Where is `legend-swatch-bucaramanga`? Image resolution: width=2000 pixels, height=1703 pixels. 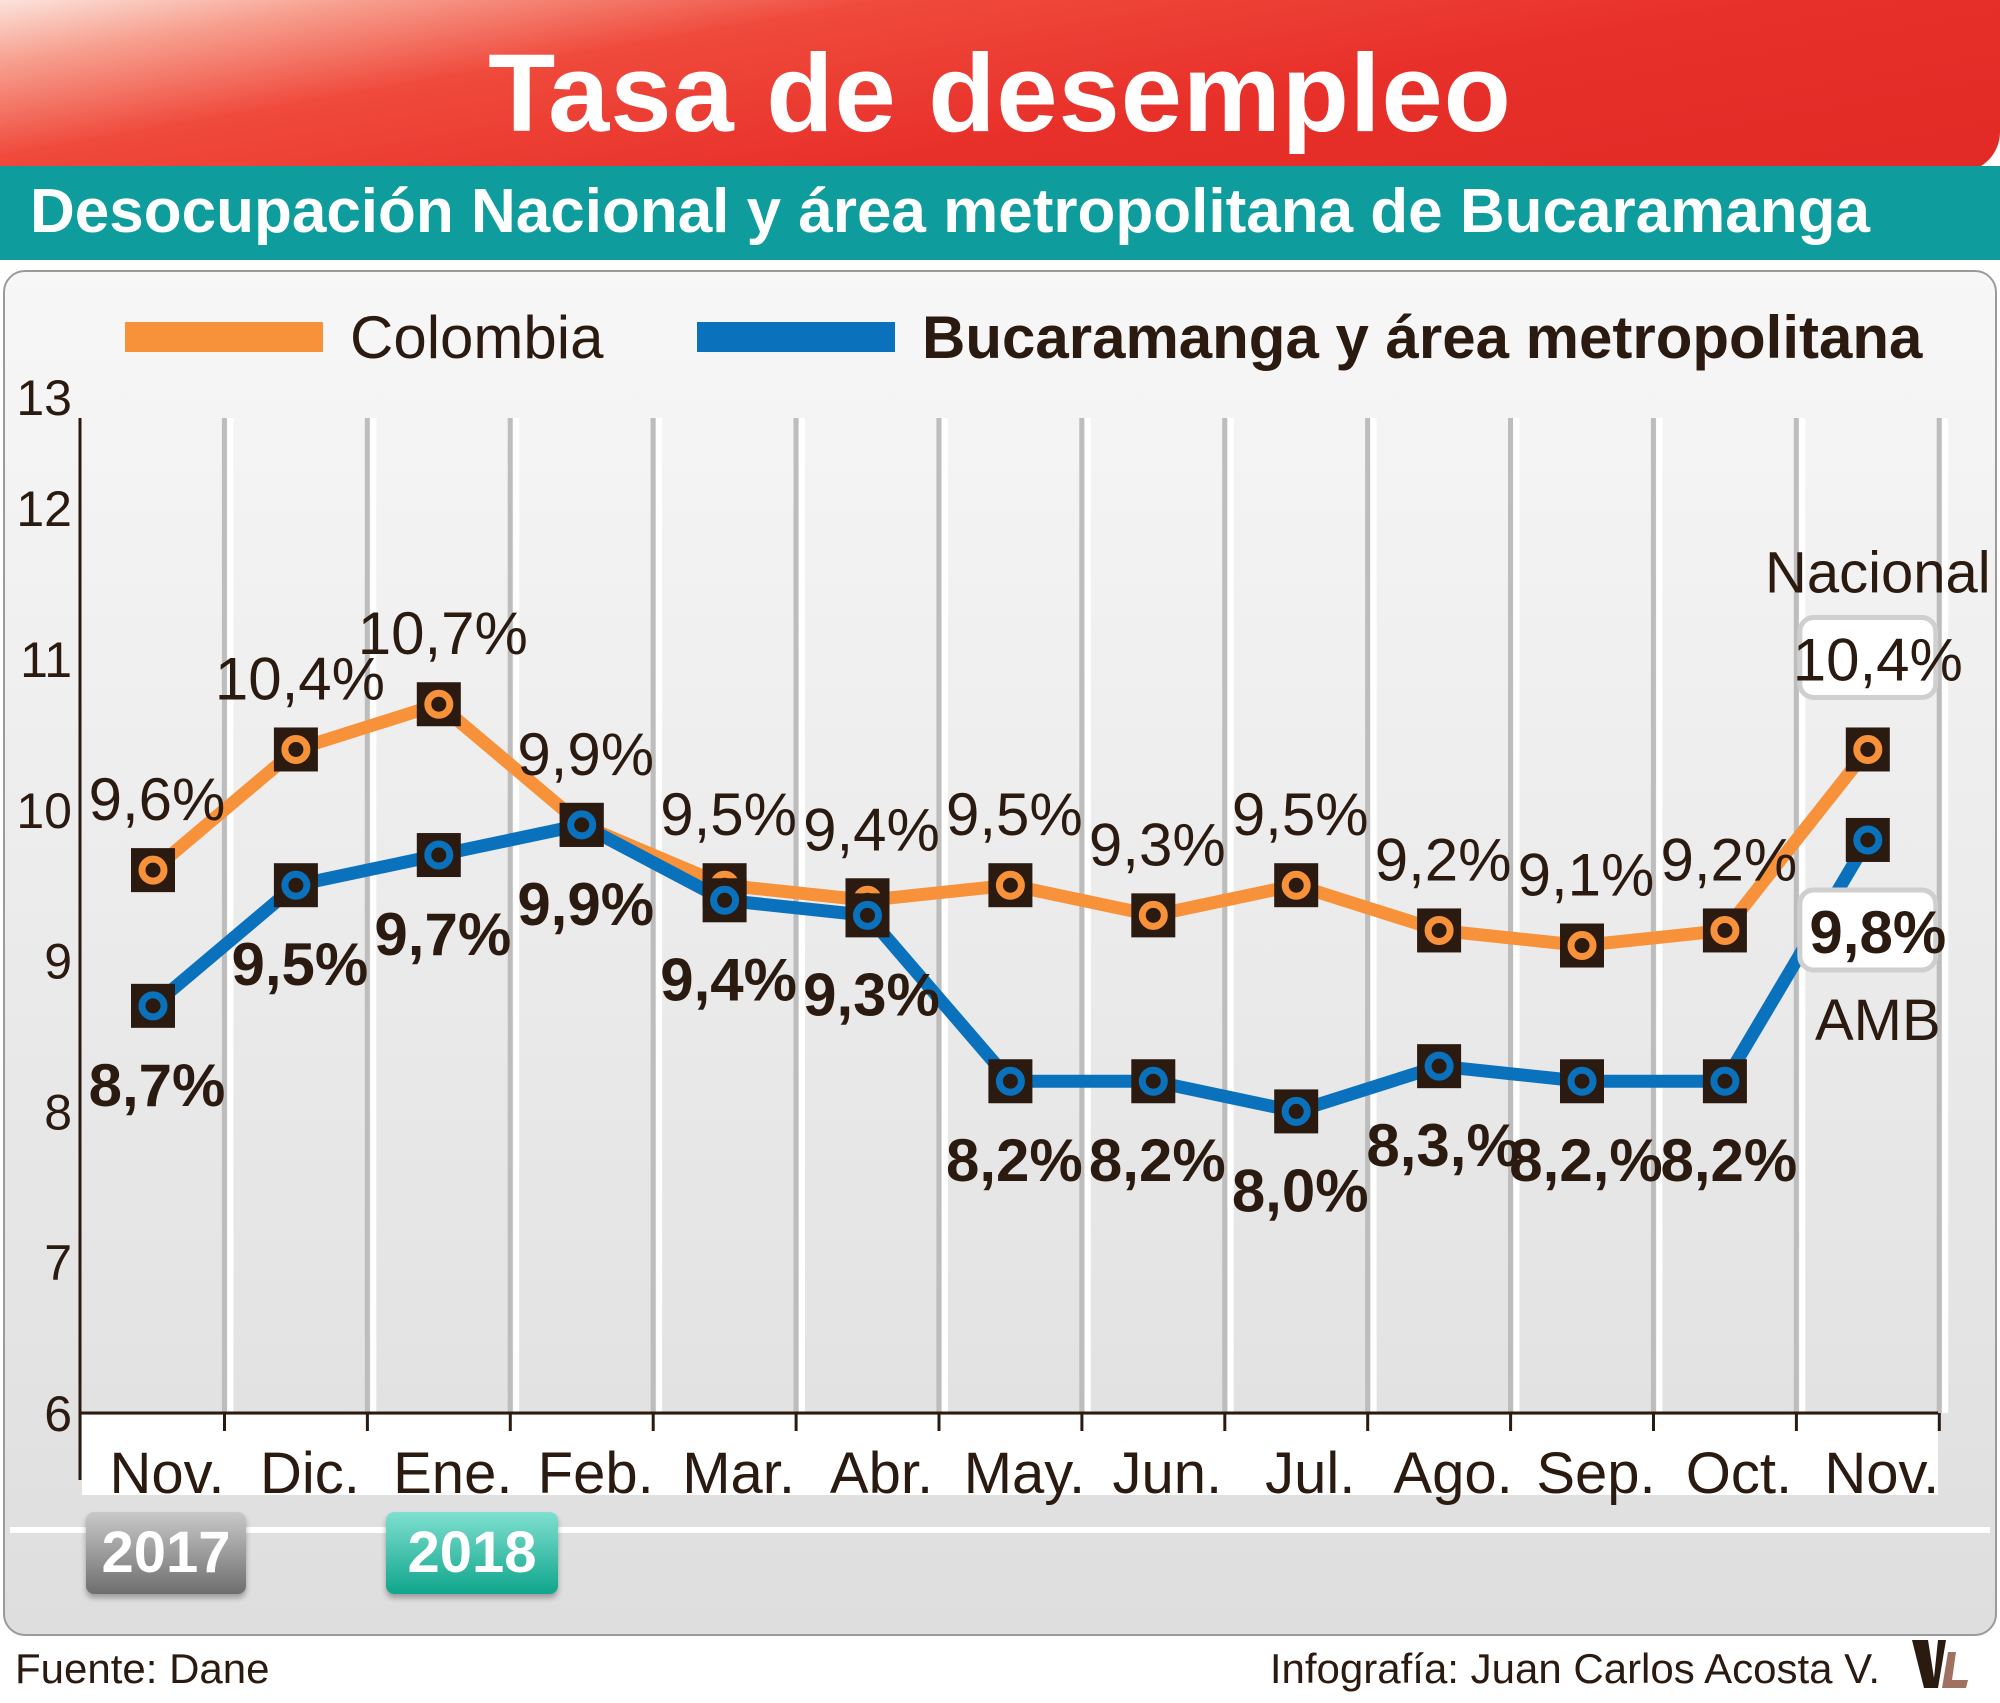
legend-swatch-bucaramanga is located at coordinates (796, 337).